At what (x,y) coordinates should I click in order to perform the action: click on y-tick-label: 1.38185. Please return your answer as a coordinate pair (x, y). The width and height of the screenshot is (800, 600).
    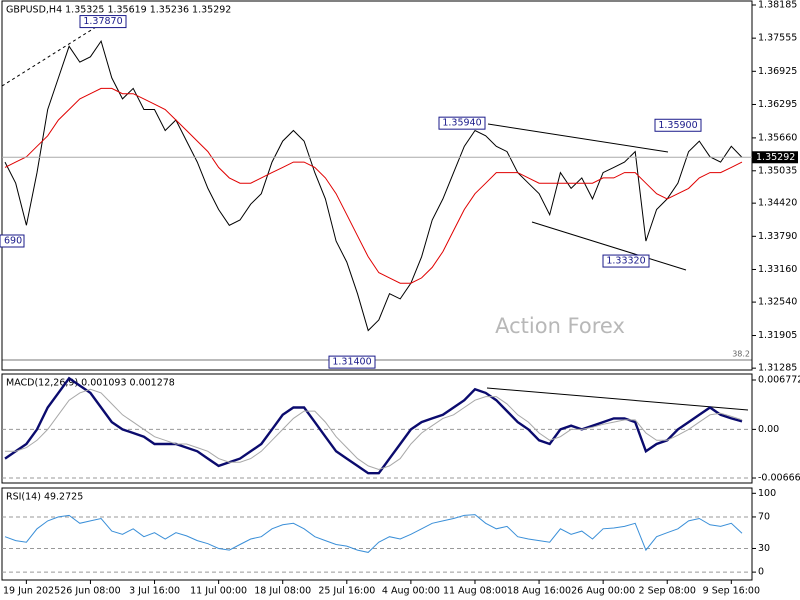
    Looking at the image, I should click on (777, 5).